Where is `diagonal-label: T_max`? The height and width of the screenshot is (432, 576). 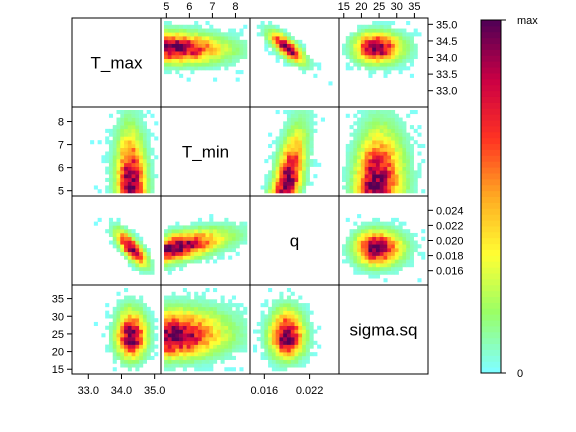
diagonal-label: T_max is located at coordinates (117, 63).